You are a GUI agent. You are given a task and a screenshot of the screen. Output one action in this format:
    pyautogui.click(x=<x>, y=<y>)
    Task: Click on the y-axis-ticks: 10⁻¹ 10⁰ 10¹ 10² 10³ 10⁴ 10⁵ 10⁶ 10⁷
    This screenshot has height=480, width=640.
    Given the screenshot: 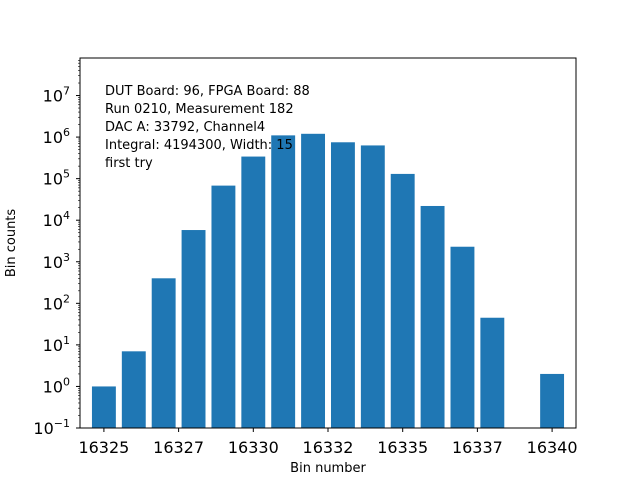 What is the action you would take?
    pyautogui.click(x=56, y=249)
    